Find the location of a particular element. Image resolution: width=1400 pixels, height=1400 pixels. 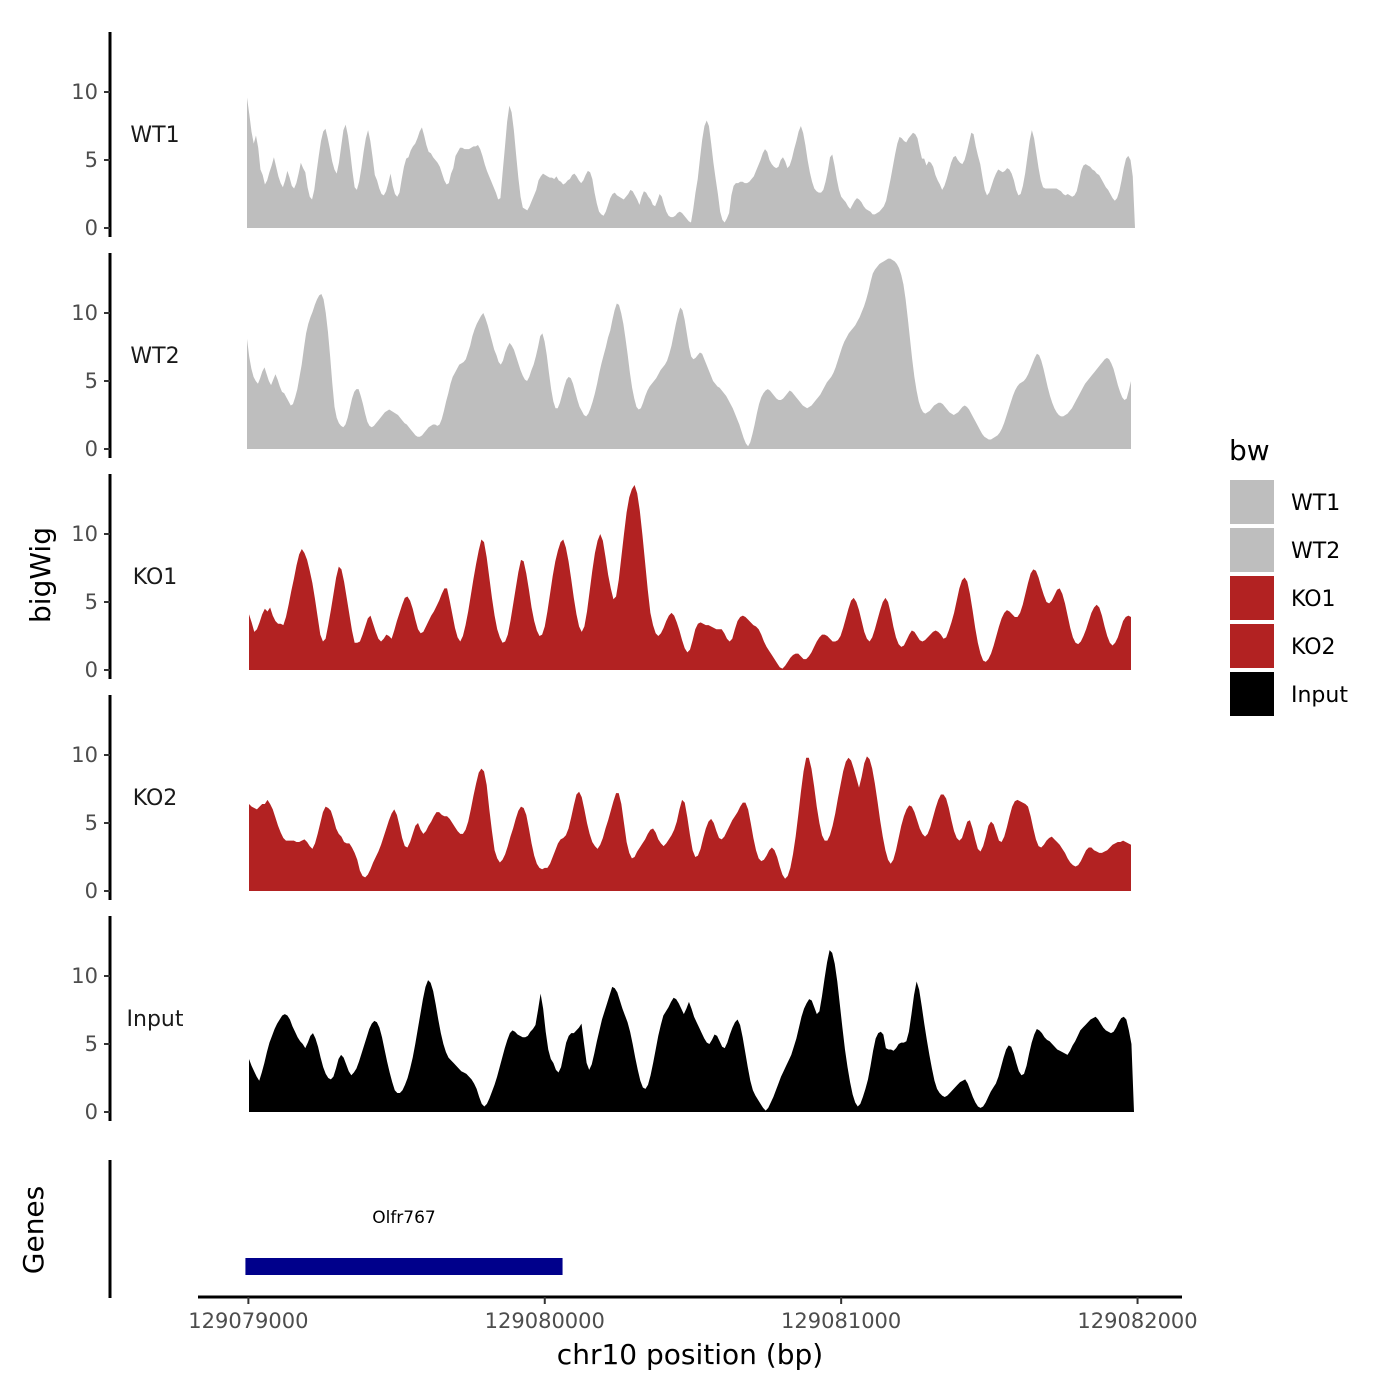

track-label-wt1: WT1 is located at coordinates (154, 135).